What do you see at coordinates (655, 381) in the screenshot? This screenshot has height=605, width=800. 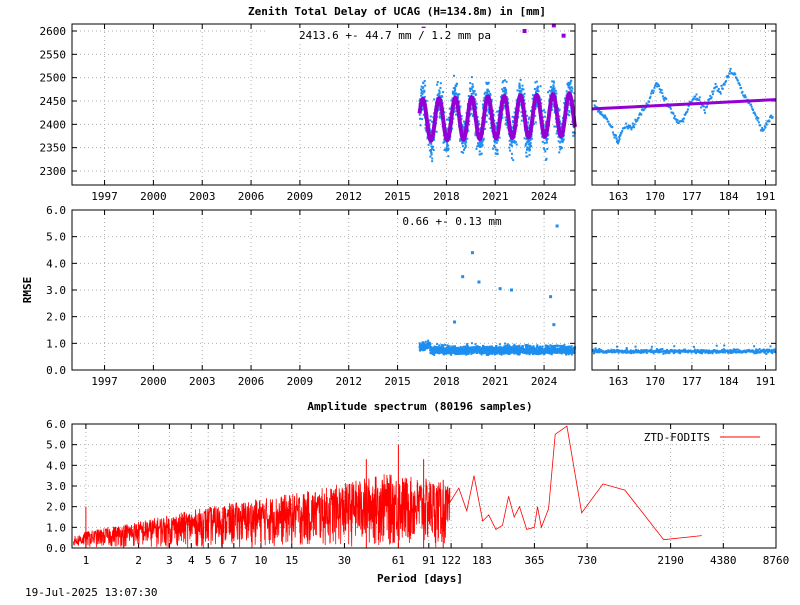 I see `rmse-recent-xtick-label: 170` at bounding box center [655, 381].